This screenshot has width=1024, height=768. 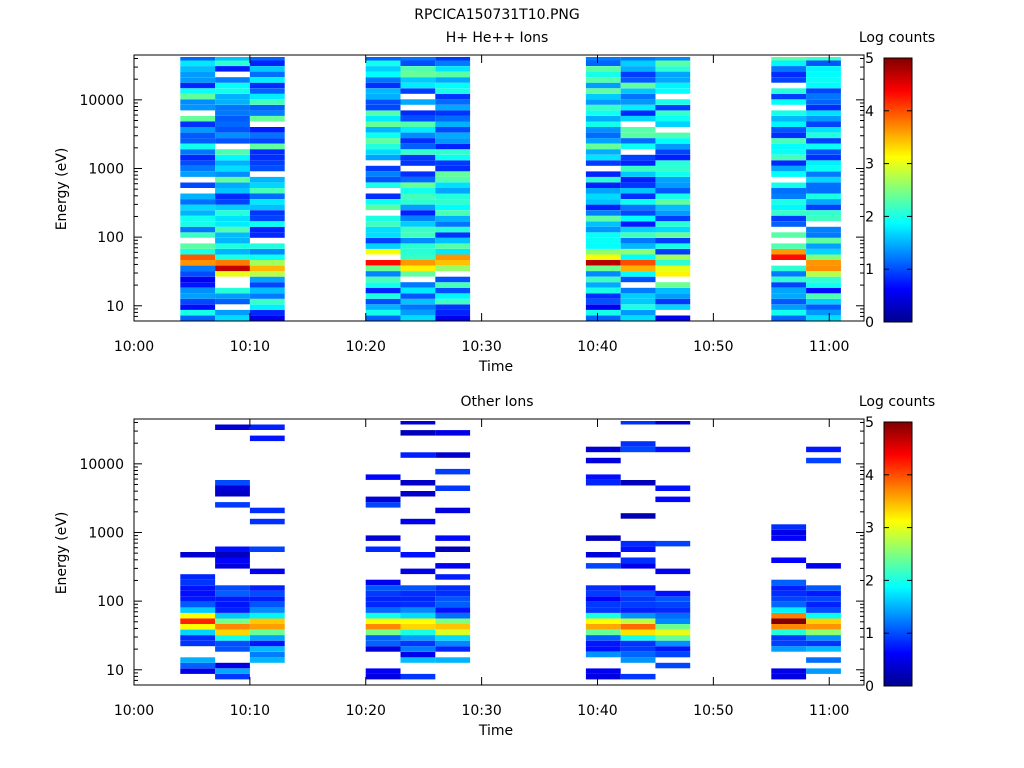 What do you see at coordinates (495, 367) in the screenshot?
I see `x-axis-label: Time` at bounding box center [495, 367].